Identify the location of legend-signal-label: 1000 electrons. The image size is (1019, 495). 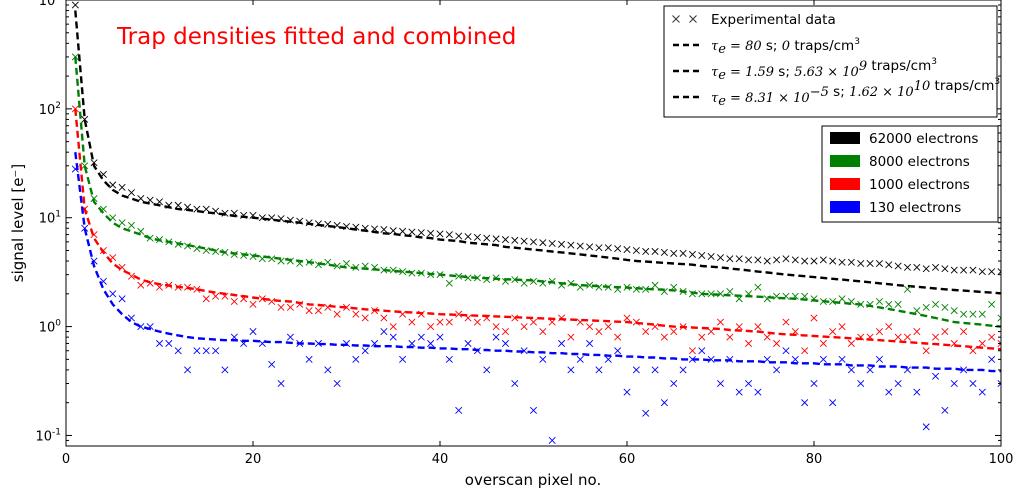
(919, 185).